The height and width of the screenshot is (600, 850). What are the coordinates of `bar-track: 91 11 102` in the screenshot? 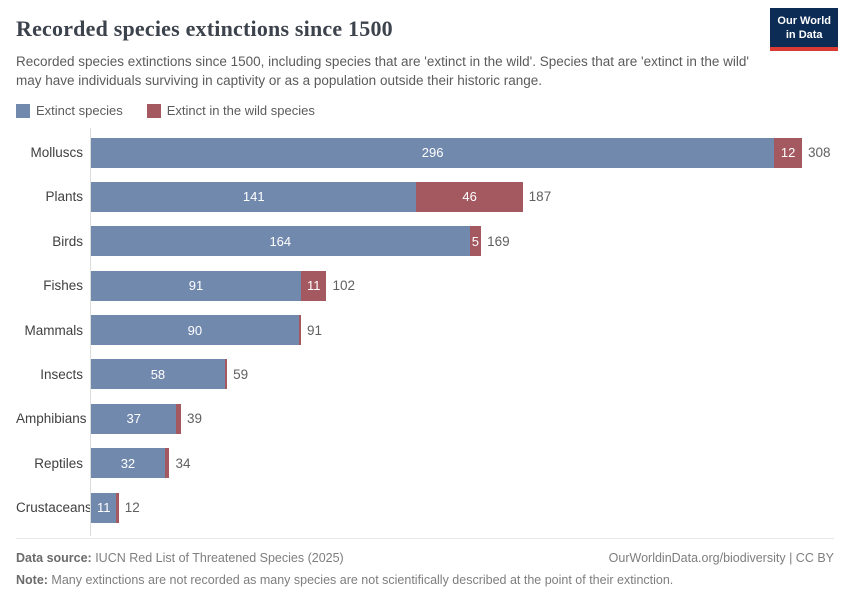 It's located at (223, 285).